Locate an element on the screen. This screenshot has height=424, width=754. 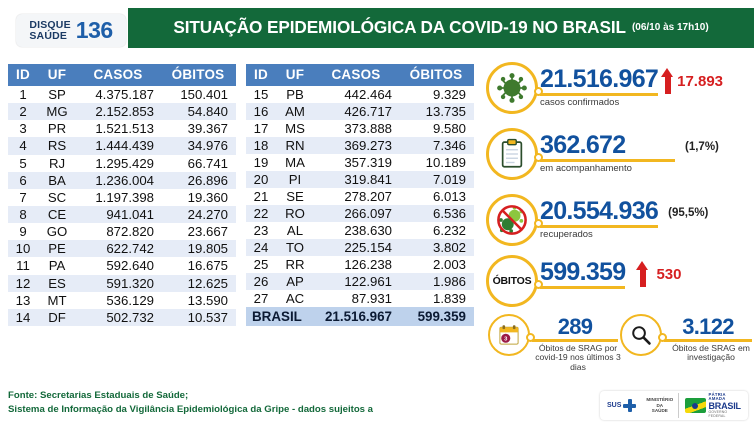
table-row: 26 AP 122.961 1.986 is located at coordinates (360, 281).